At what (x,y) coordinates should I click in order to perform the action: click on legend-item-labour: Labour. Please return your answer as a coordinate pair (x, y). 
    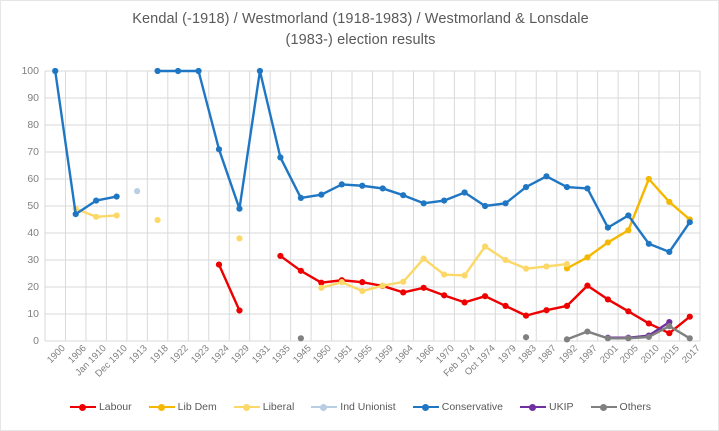
    Looking at the image, I should click on (100, 407).